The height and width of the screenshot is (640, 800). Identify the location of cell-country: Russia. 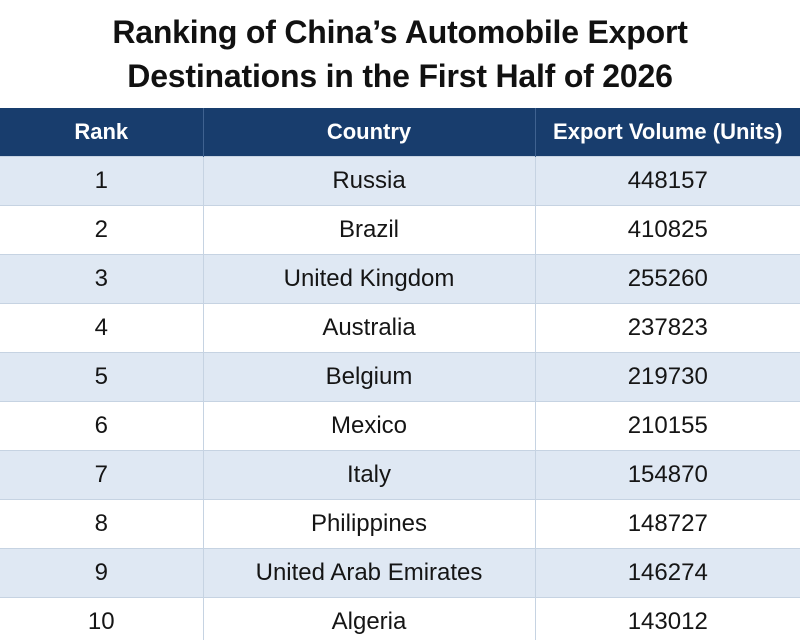
(368, 181).